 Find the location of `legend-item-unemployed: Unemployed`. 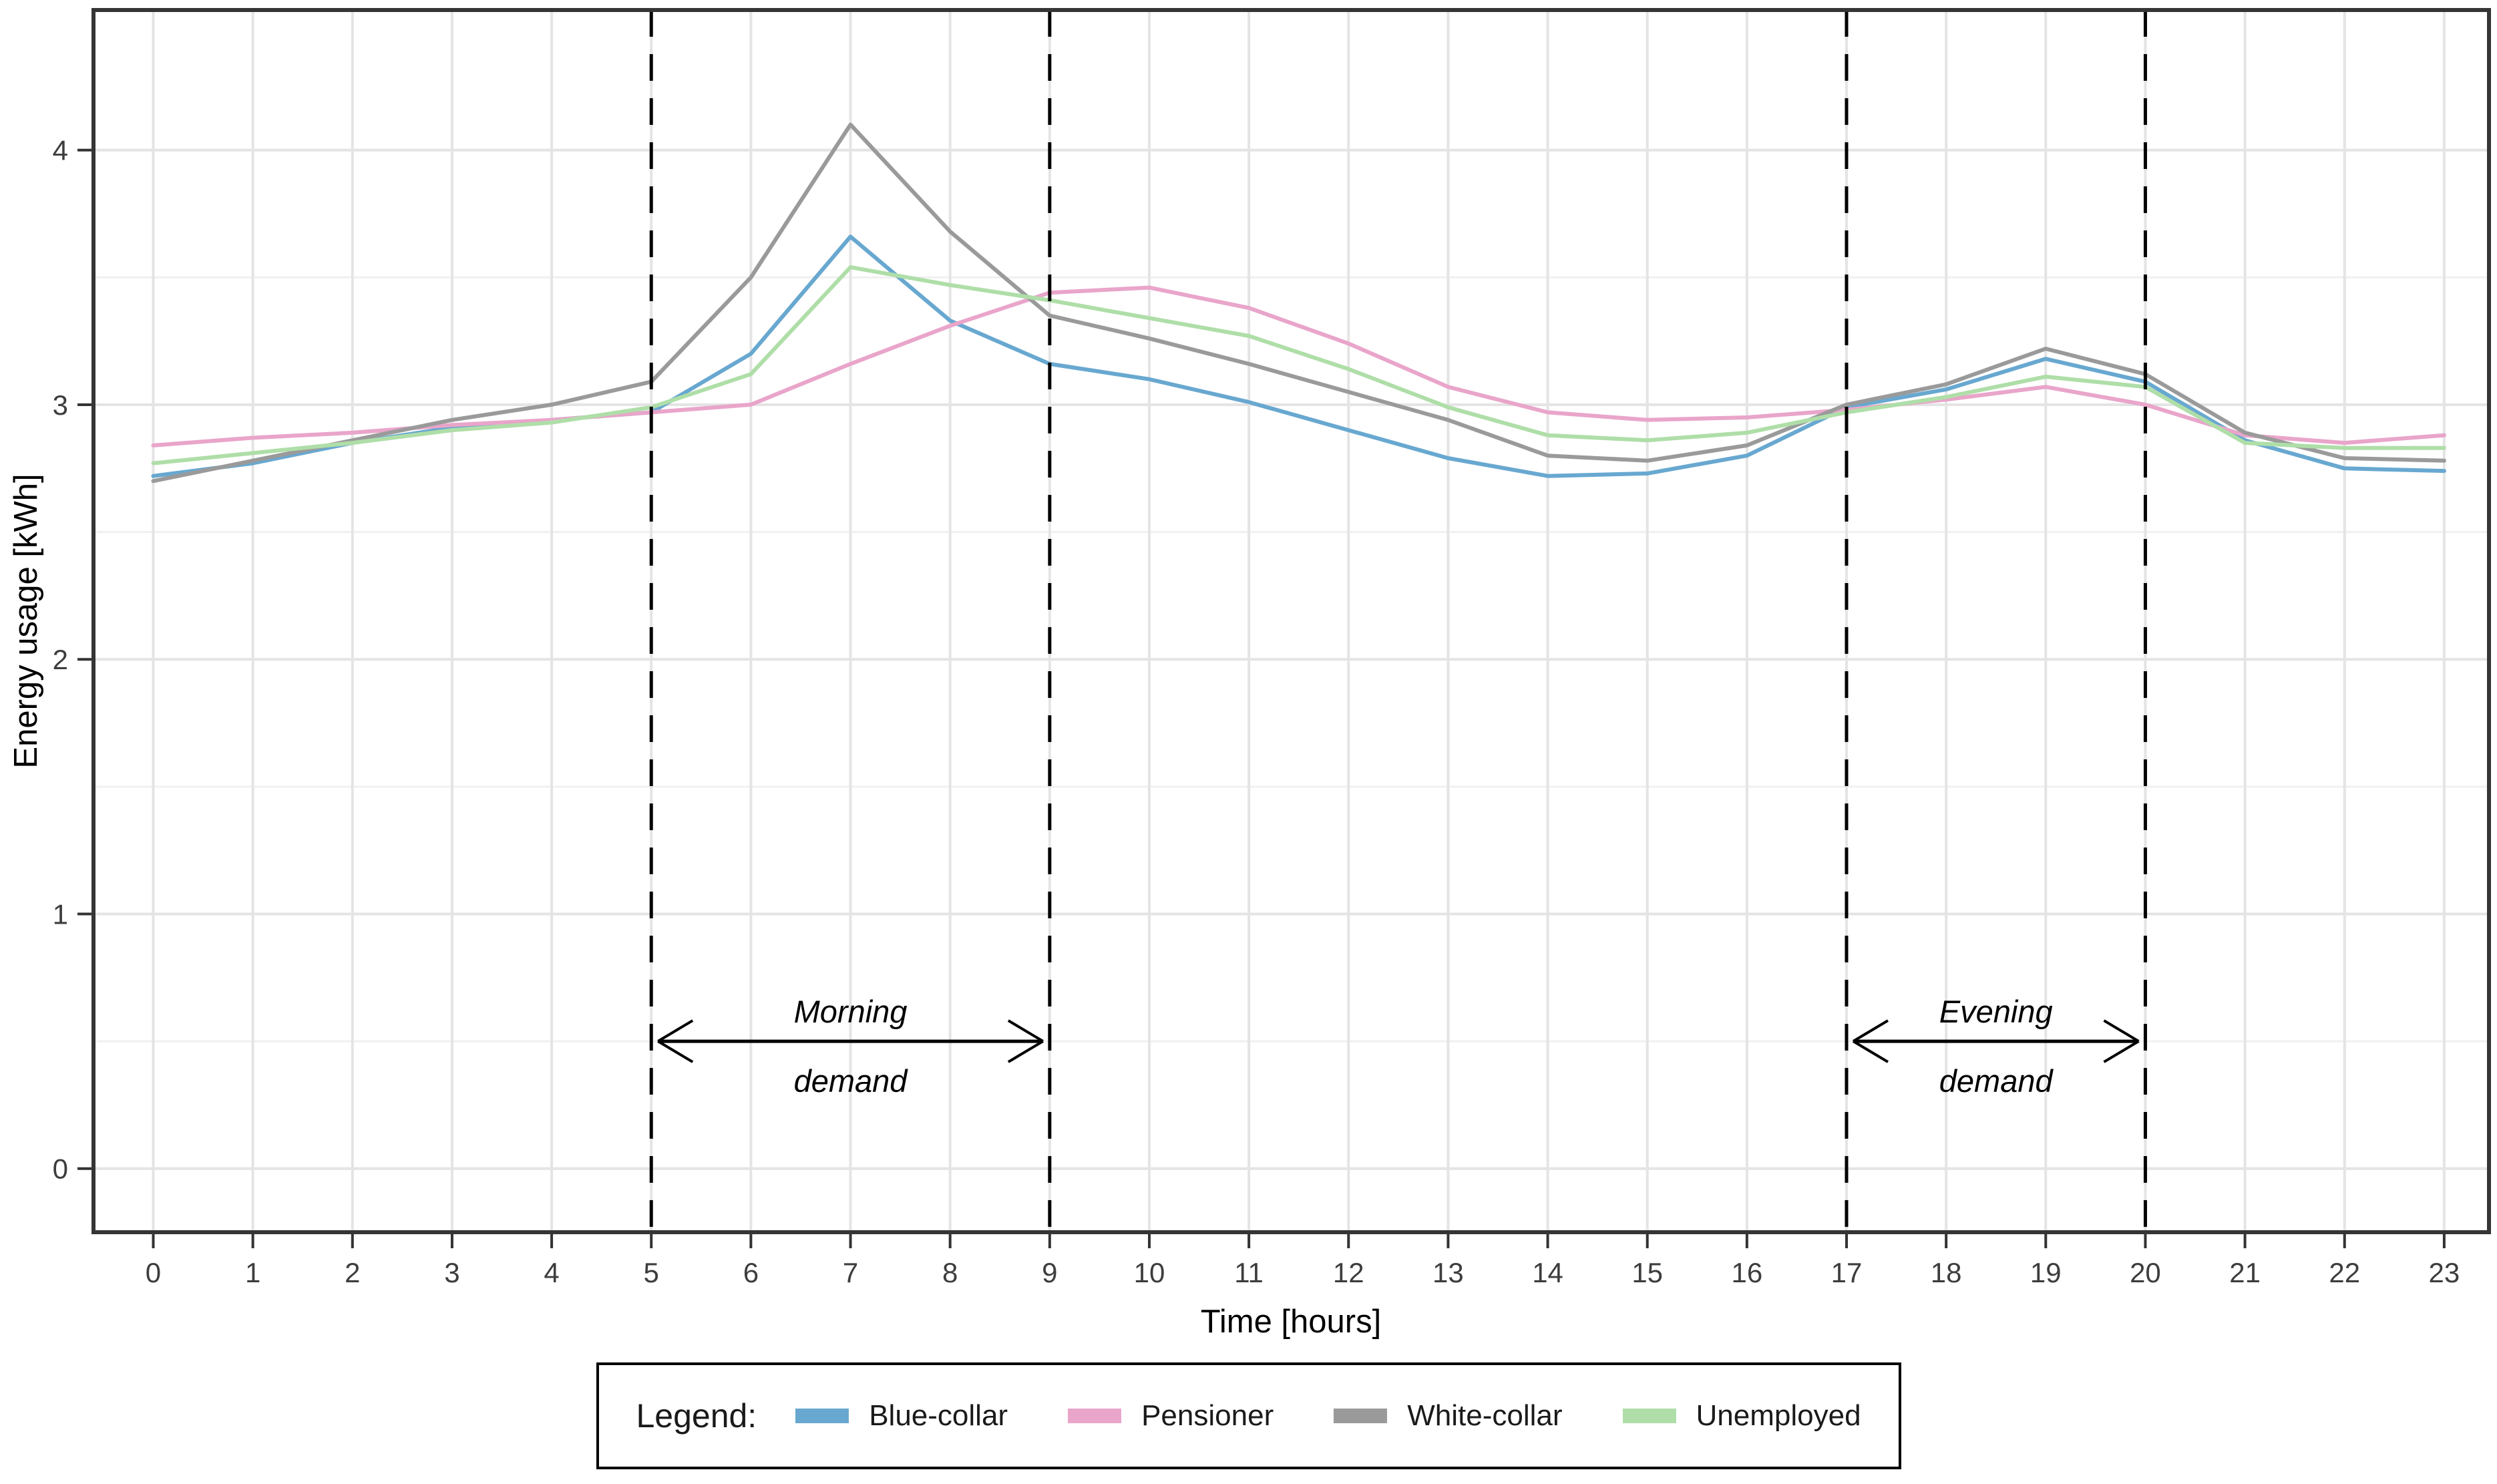

legend-item-unemployed: Unemployed is located at coordinates (1741, 1416).